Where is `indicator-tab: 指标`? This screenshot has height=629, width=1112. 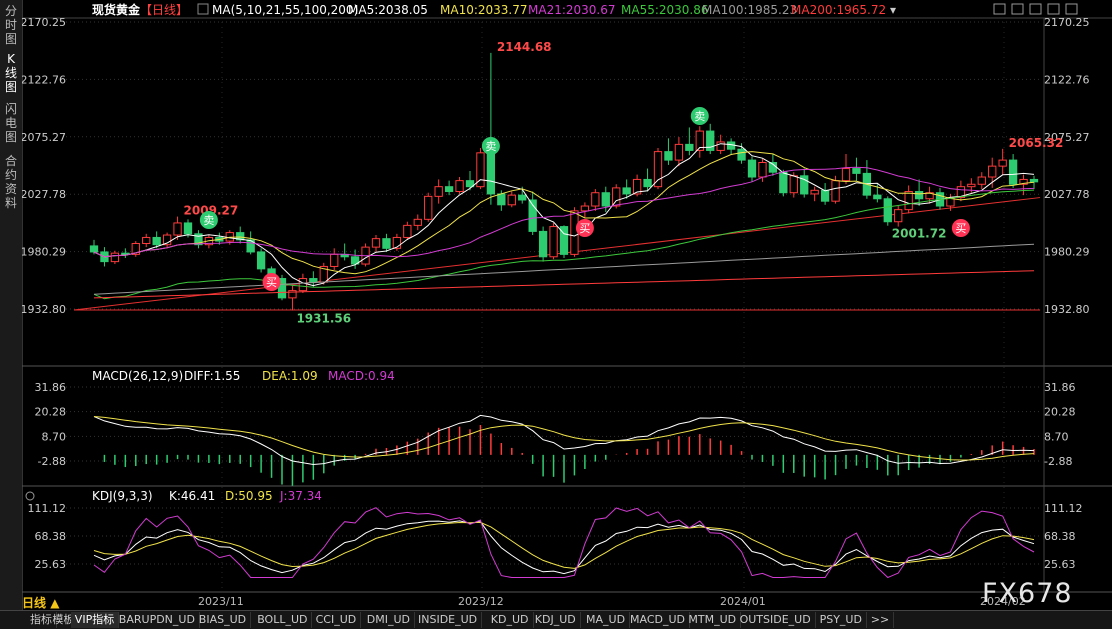
indicator-tab: 指标 is located at coordinates (41, 620).